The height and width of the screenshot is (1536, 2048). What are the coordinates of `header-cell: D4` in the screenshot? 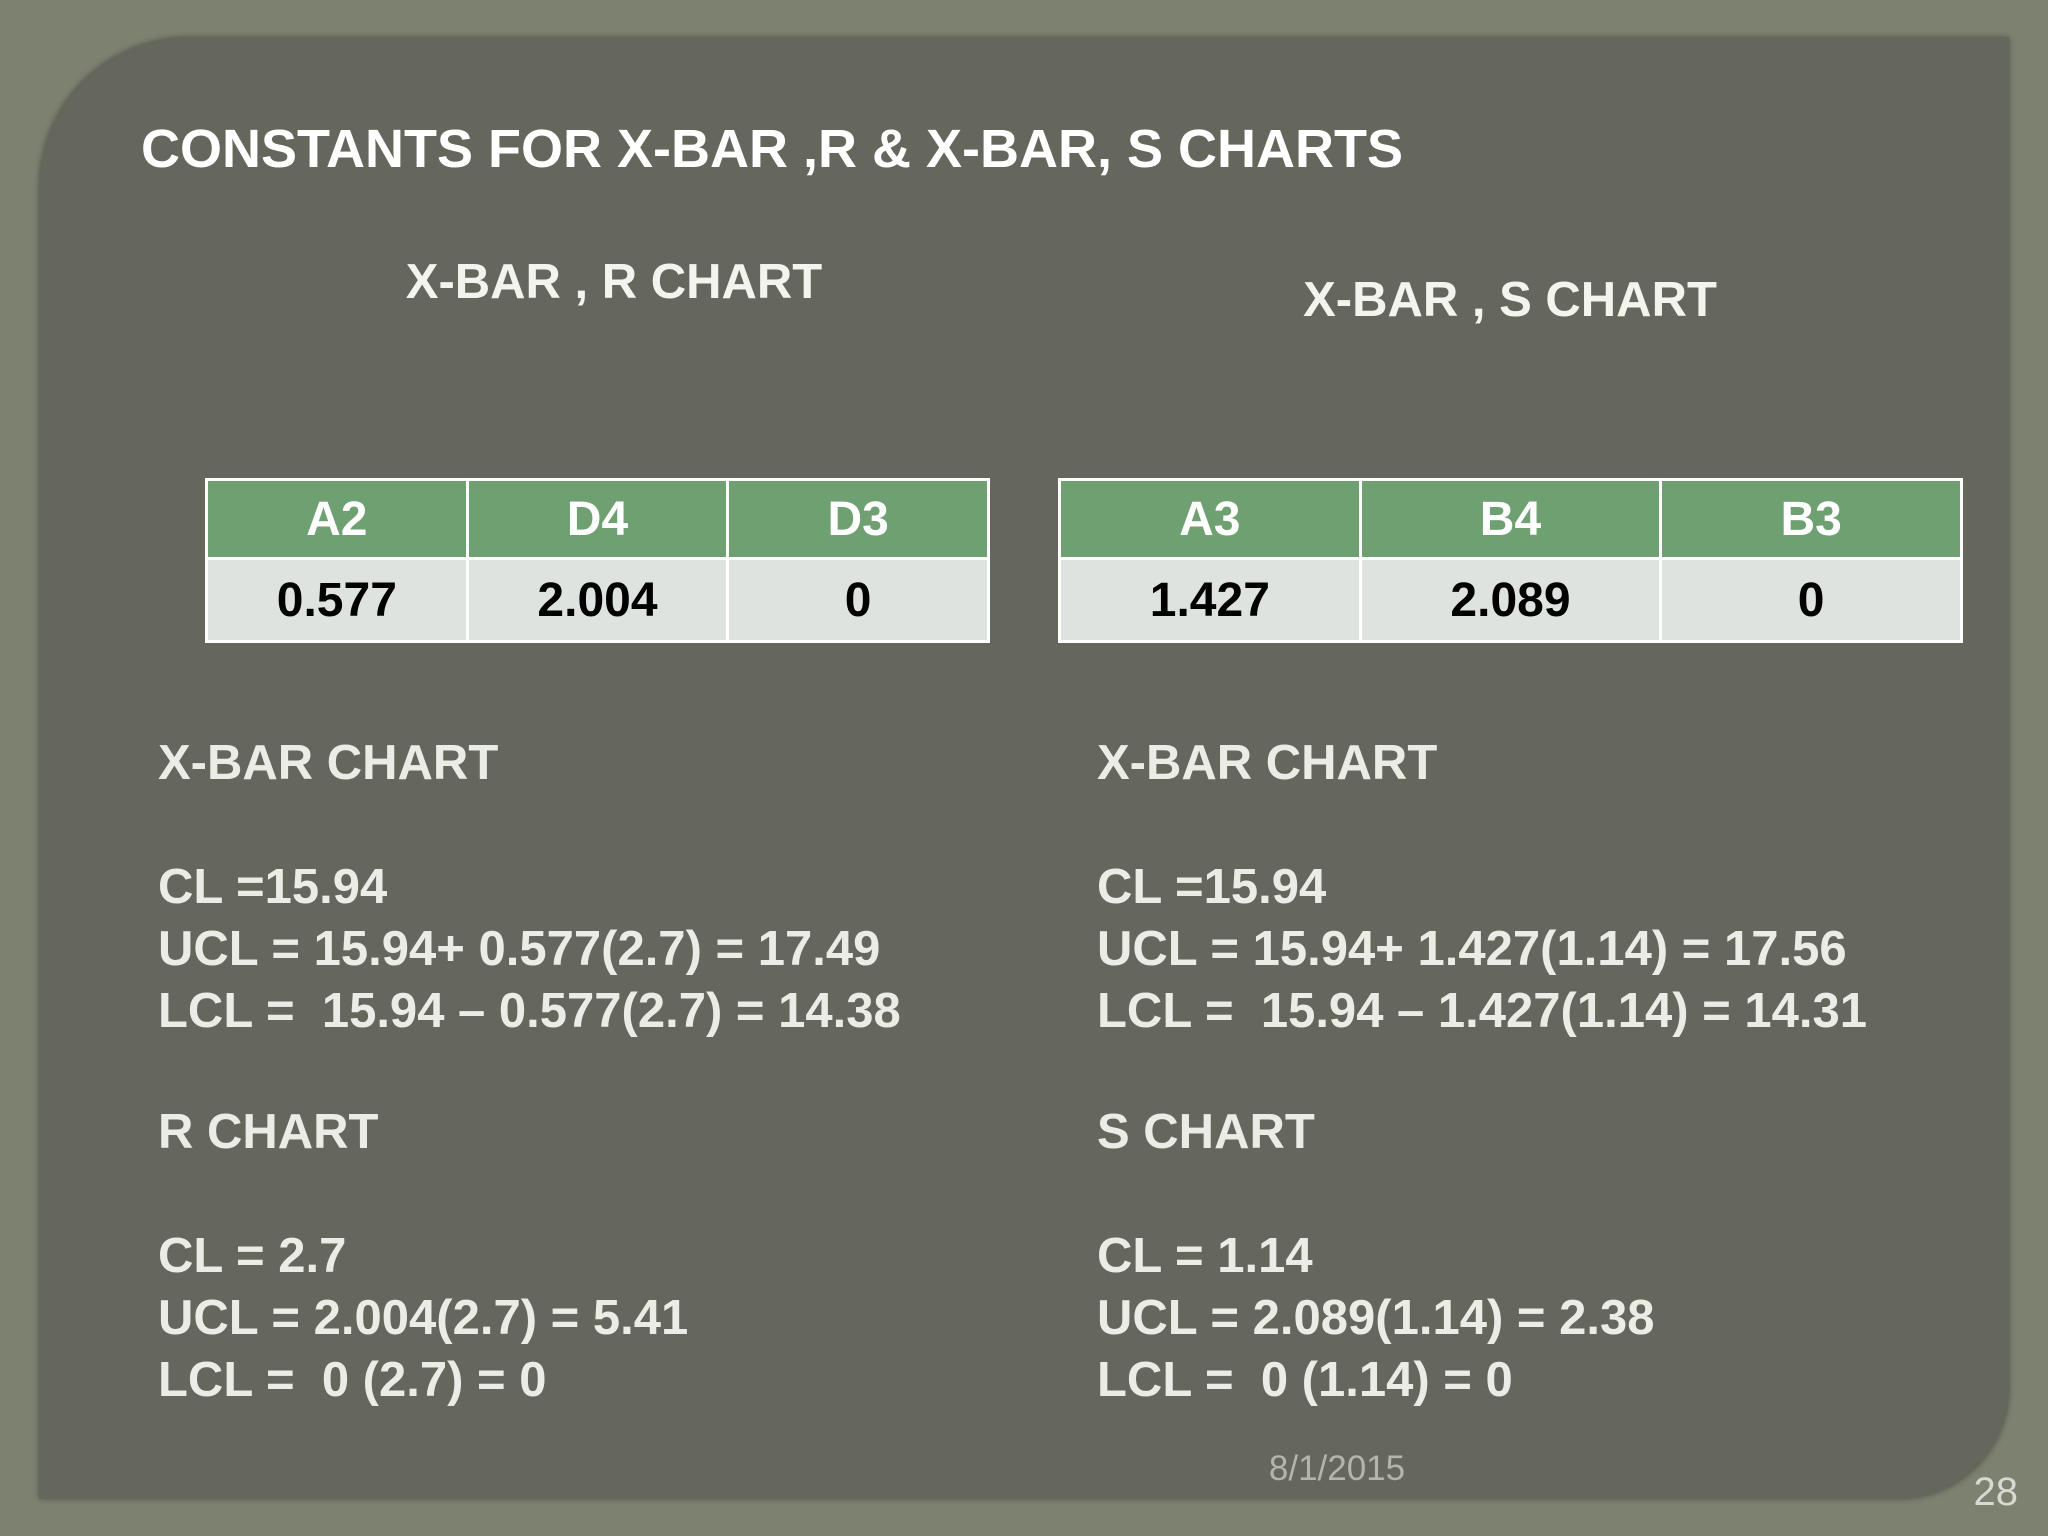 It's located at (597, 519).